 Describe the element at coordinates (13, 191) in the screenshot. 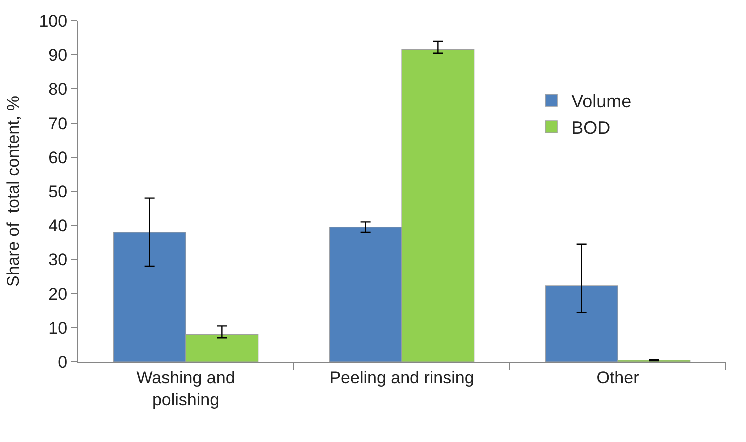

I see `y-axis-title: Share of total content, %` at that location.